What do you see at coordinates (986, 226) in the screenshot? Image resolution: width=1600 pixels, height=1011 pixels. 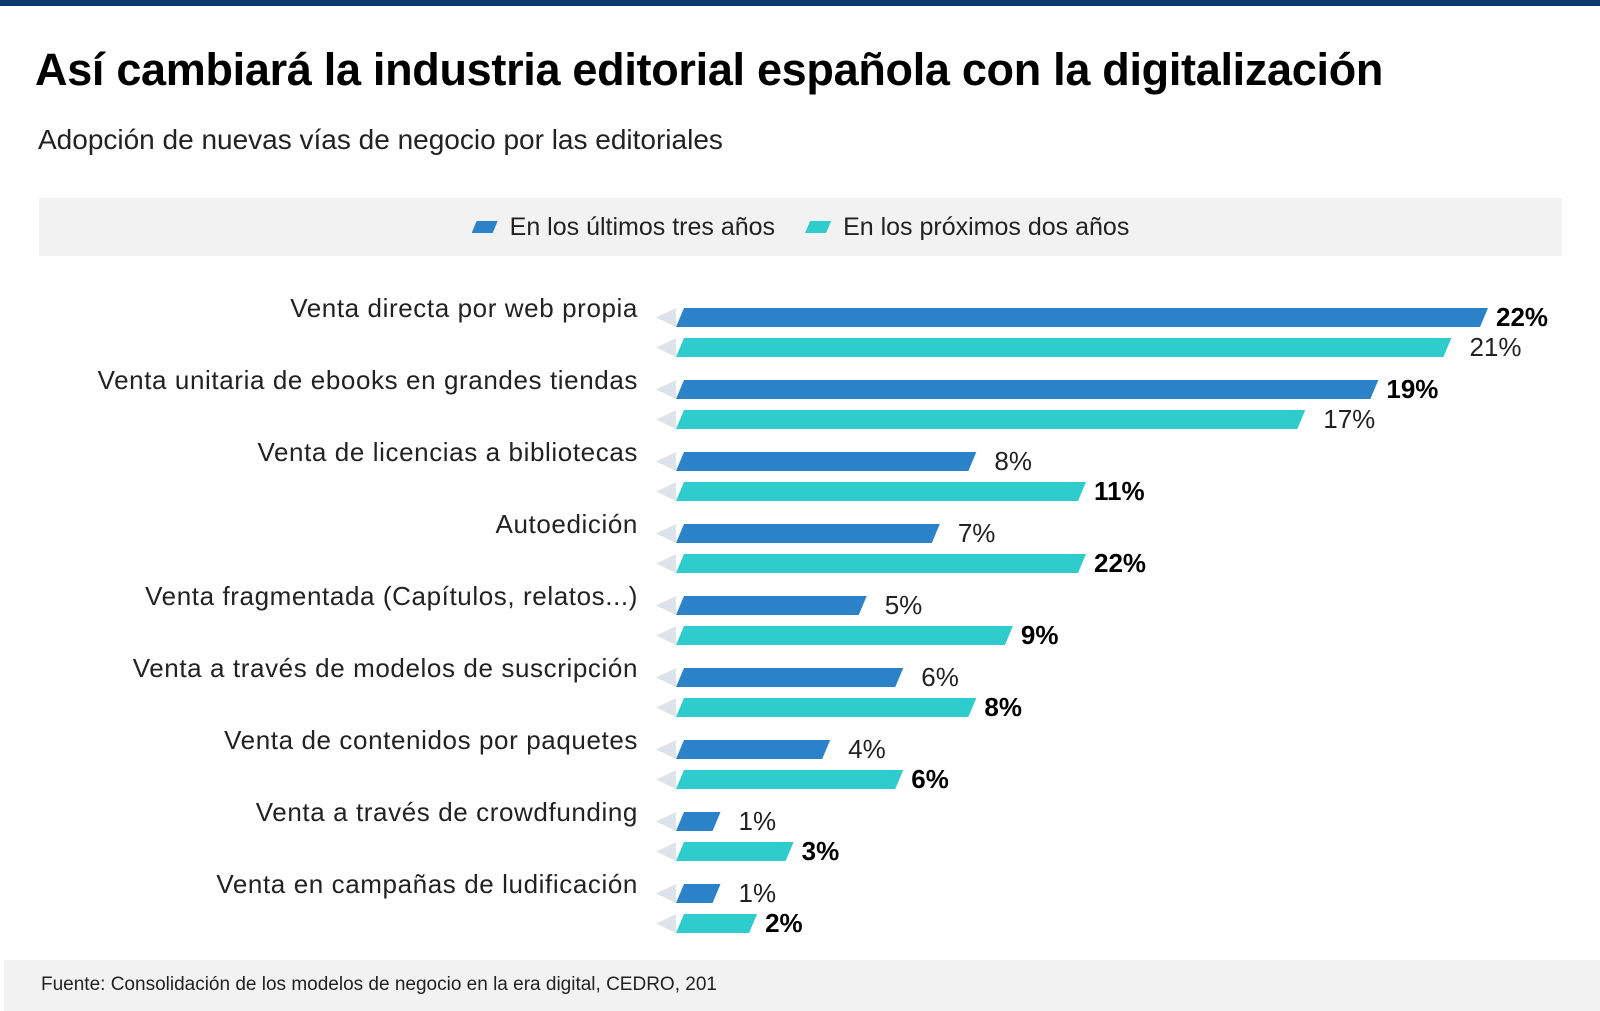 I see `legend-label-series-2: En los próximos dos años` at bounding box center [986, 226].